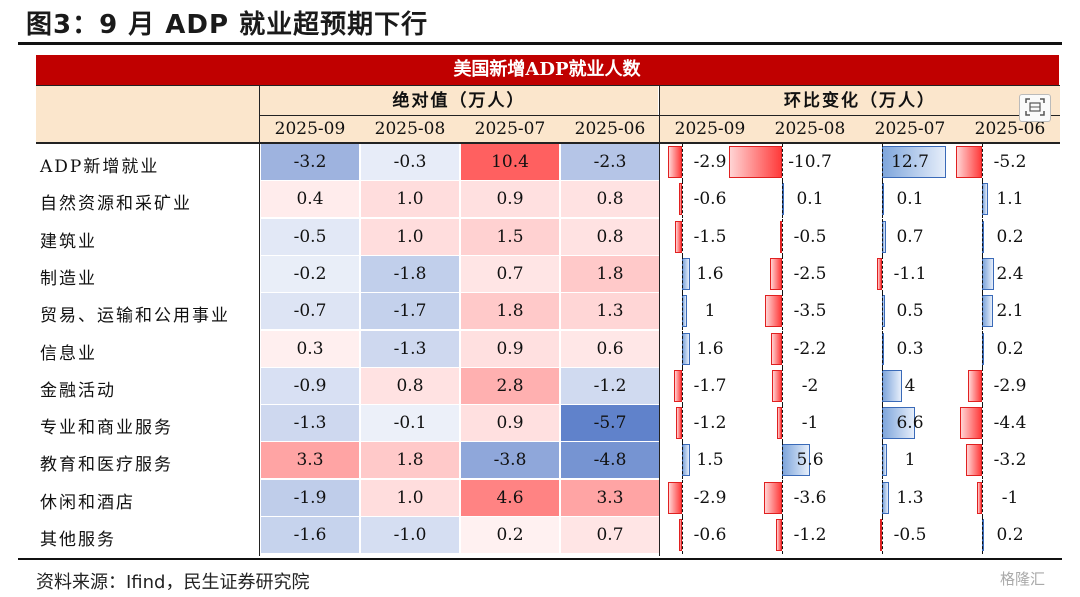  What do you see at coordinates (660, 115) in the screenshot?
I see `header-divider` at bounding box center [660, 115].